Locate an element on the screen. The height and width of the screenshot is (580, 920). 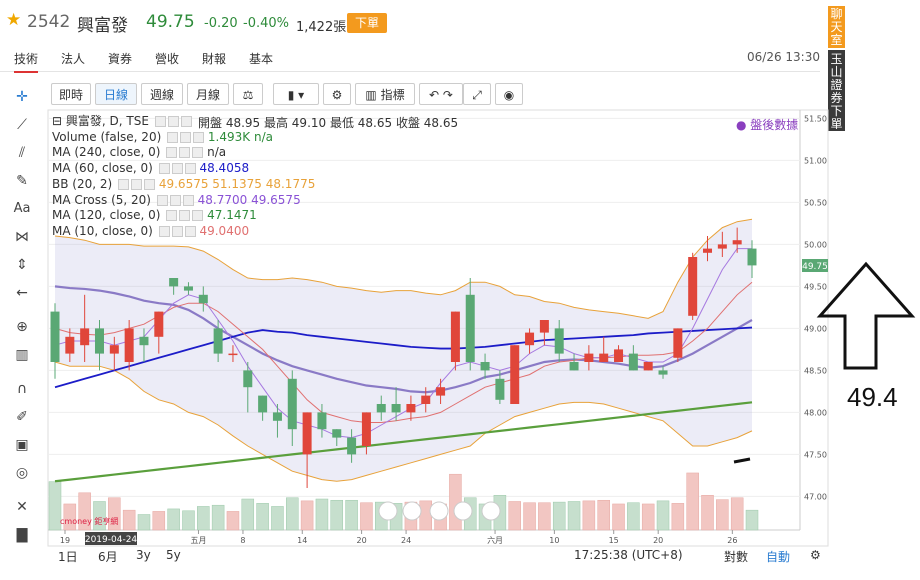
after-hours-link: ● 盤後數據 is located at coordinates (767, 125).